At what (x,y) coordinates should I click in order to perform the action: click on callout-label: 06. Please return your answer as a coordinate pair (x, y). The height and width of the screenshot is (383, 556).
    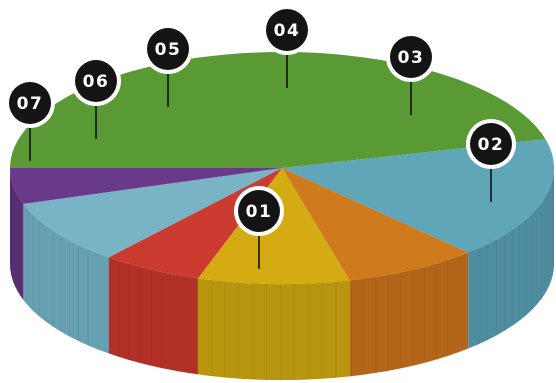
    Looking at the image, I should click on (96, 82).